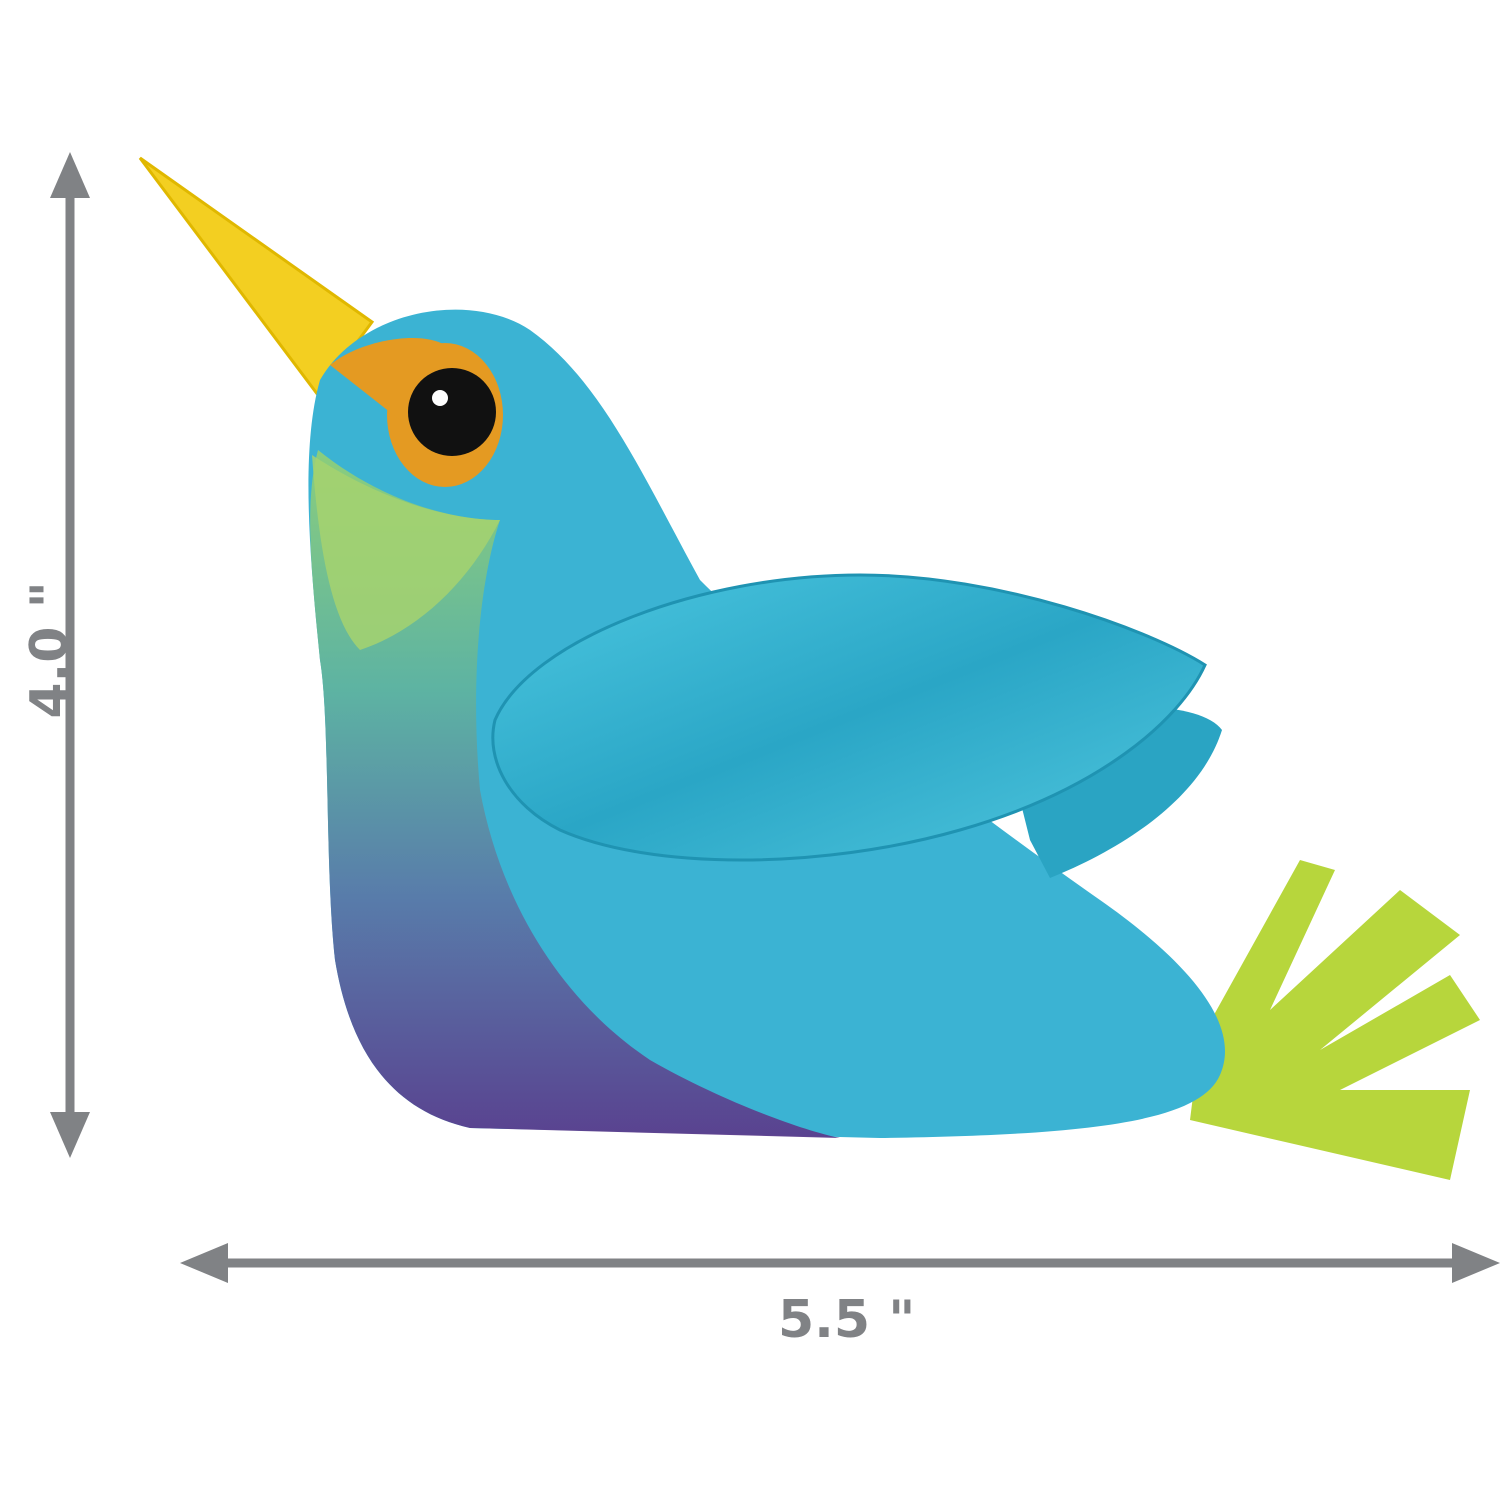 Image resolution: width=1500 pixels, height=1500 pixels. What do you see at coordinates (1335, 1020) in the screenshot?
I see `bird-tail` at bounding box center [1335, 1020].